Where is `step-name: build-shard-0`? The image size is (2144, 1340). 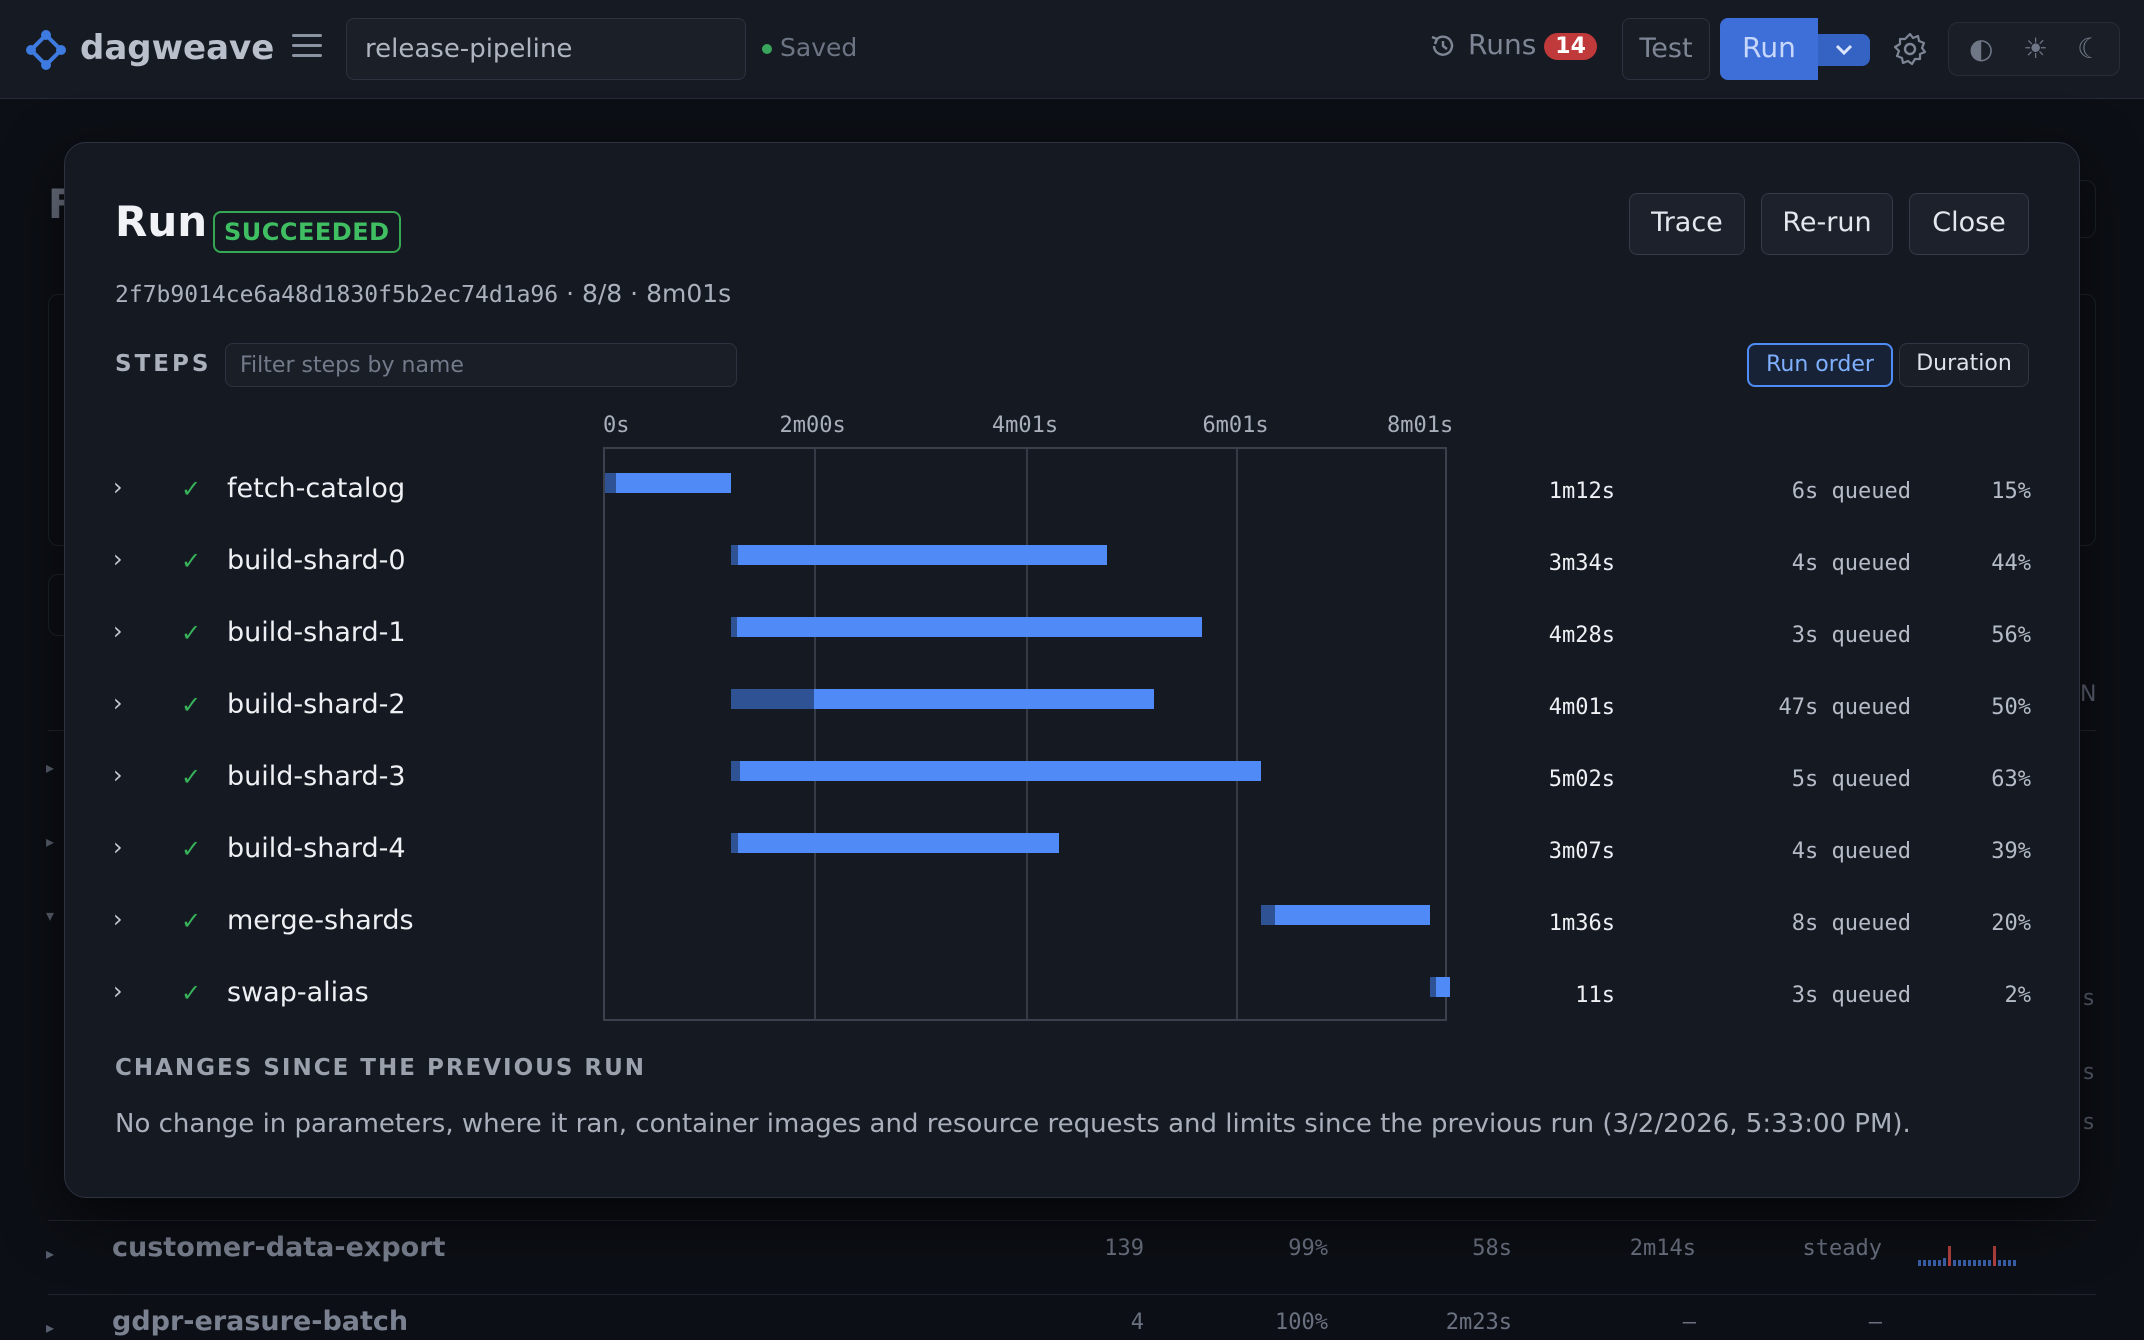
step-name: build-shard-0 is located at coordinates (316, 560).